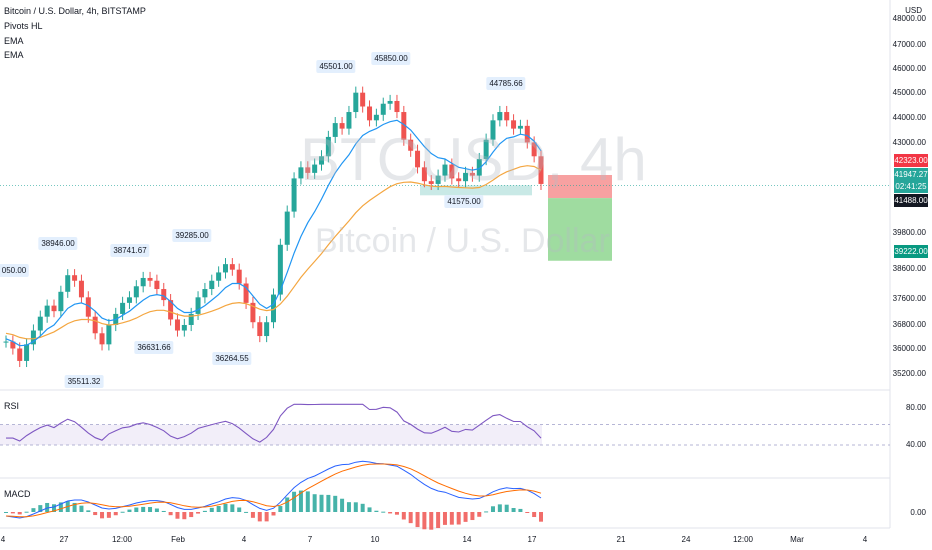 The image size is (932, 550). Describe the element at coordinates (909, 18) in the screenshot. I see `price-tick: 48000.00` at that location.